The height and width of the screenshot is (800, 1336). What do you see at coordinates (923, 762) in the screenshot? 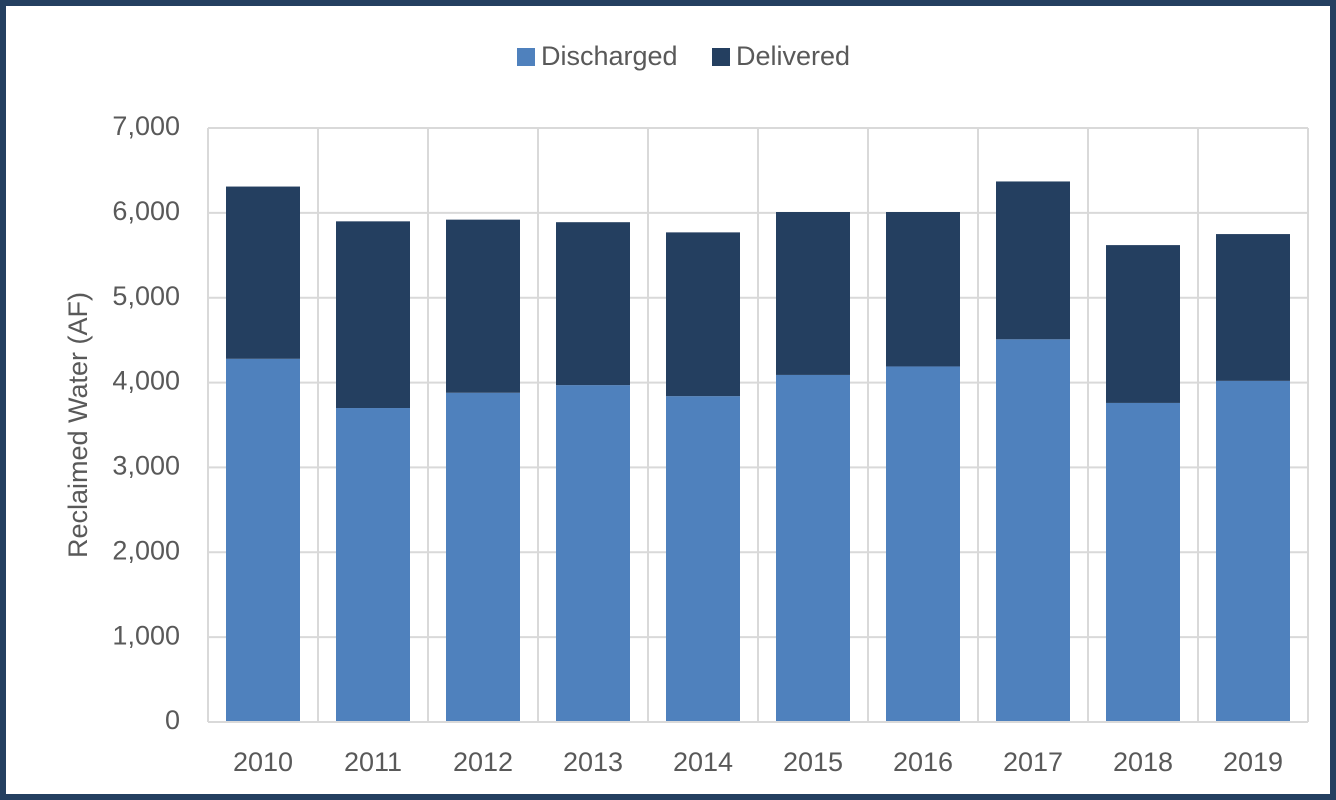
I see `x-tick-label: 2016` at bounding box center [923, 762].